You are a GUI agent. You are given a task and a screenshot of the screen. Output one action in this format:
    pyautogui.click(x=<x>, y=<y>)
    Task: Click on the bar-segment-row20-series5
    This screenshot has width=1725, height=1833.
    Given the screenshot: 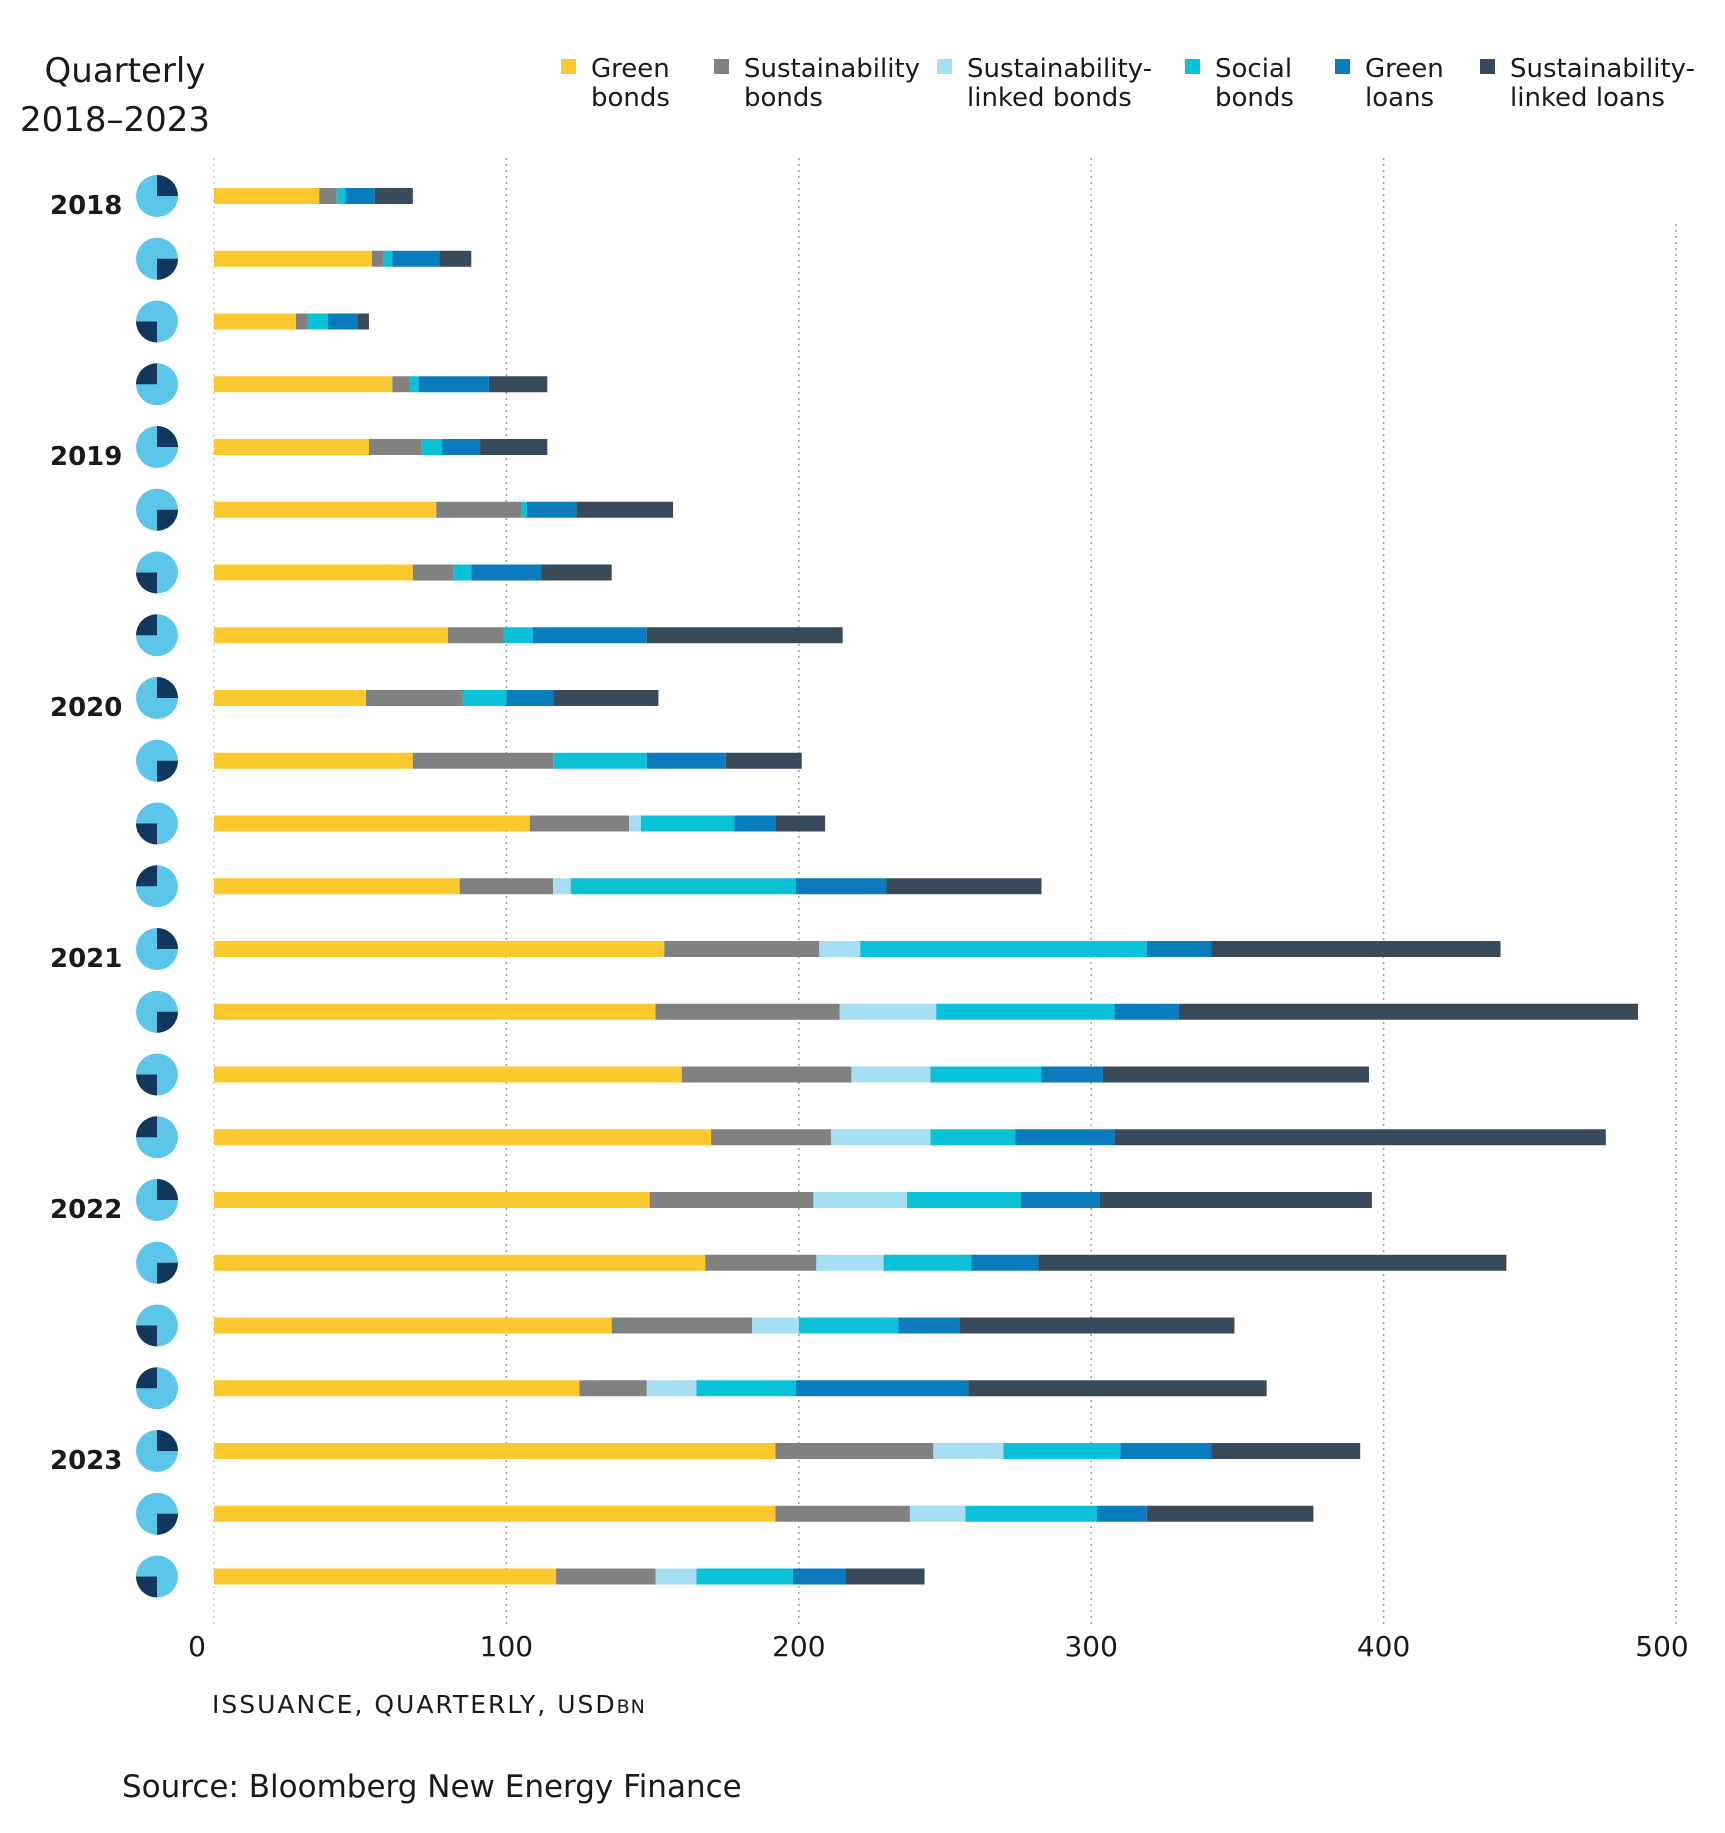 What is the action you would take?
    pyautogui.click(x=1117, y=1388)
    